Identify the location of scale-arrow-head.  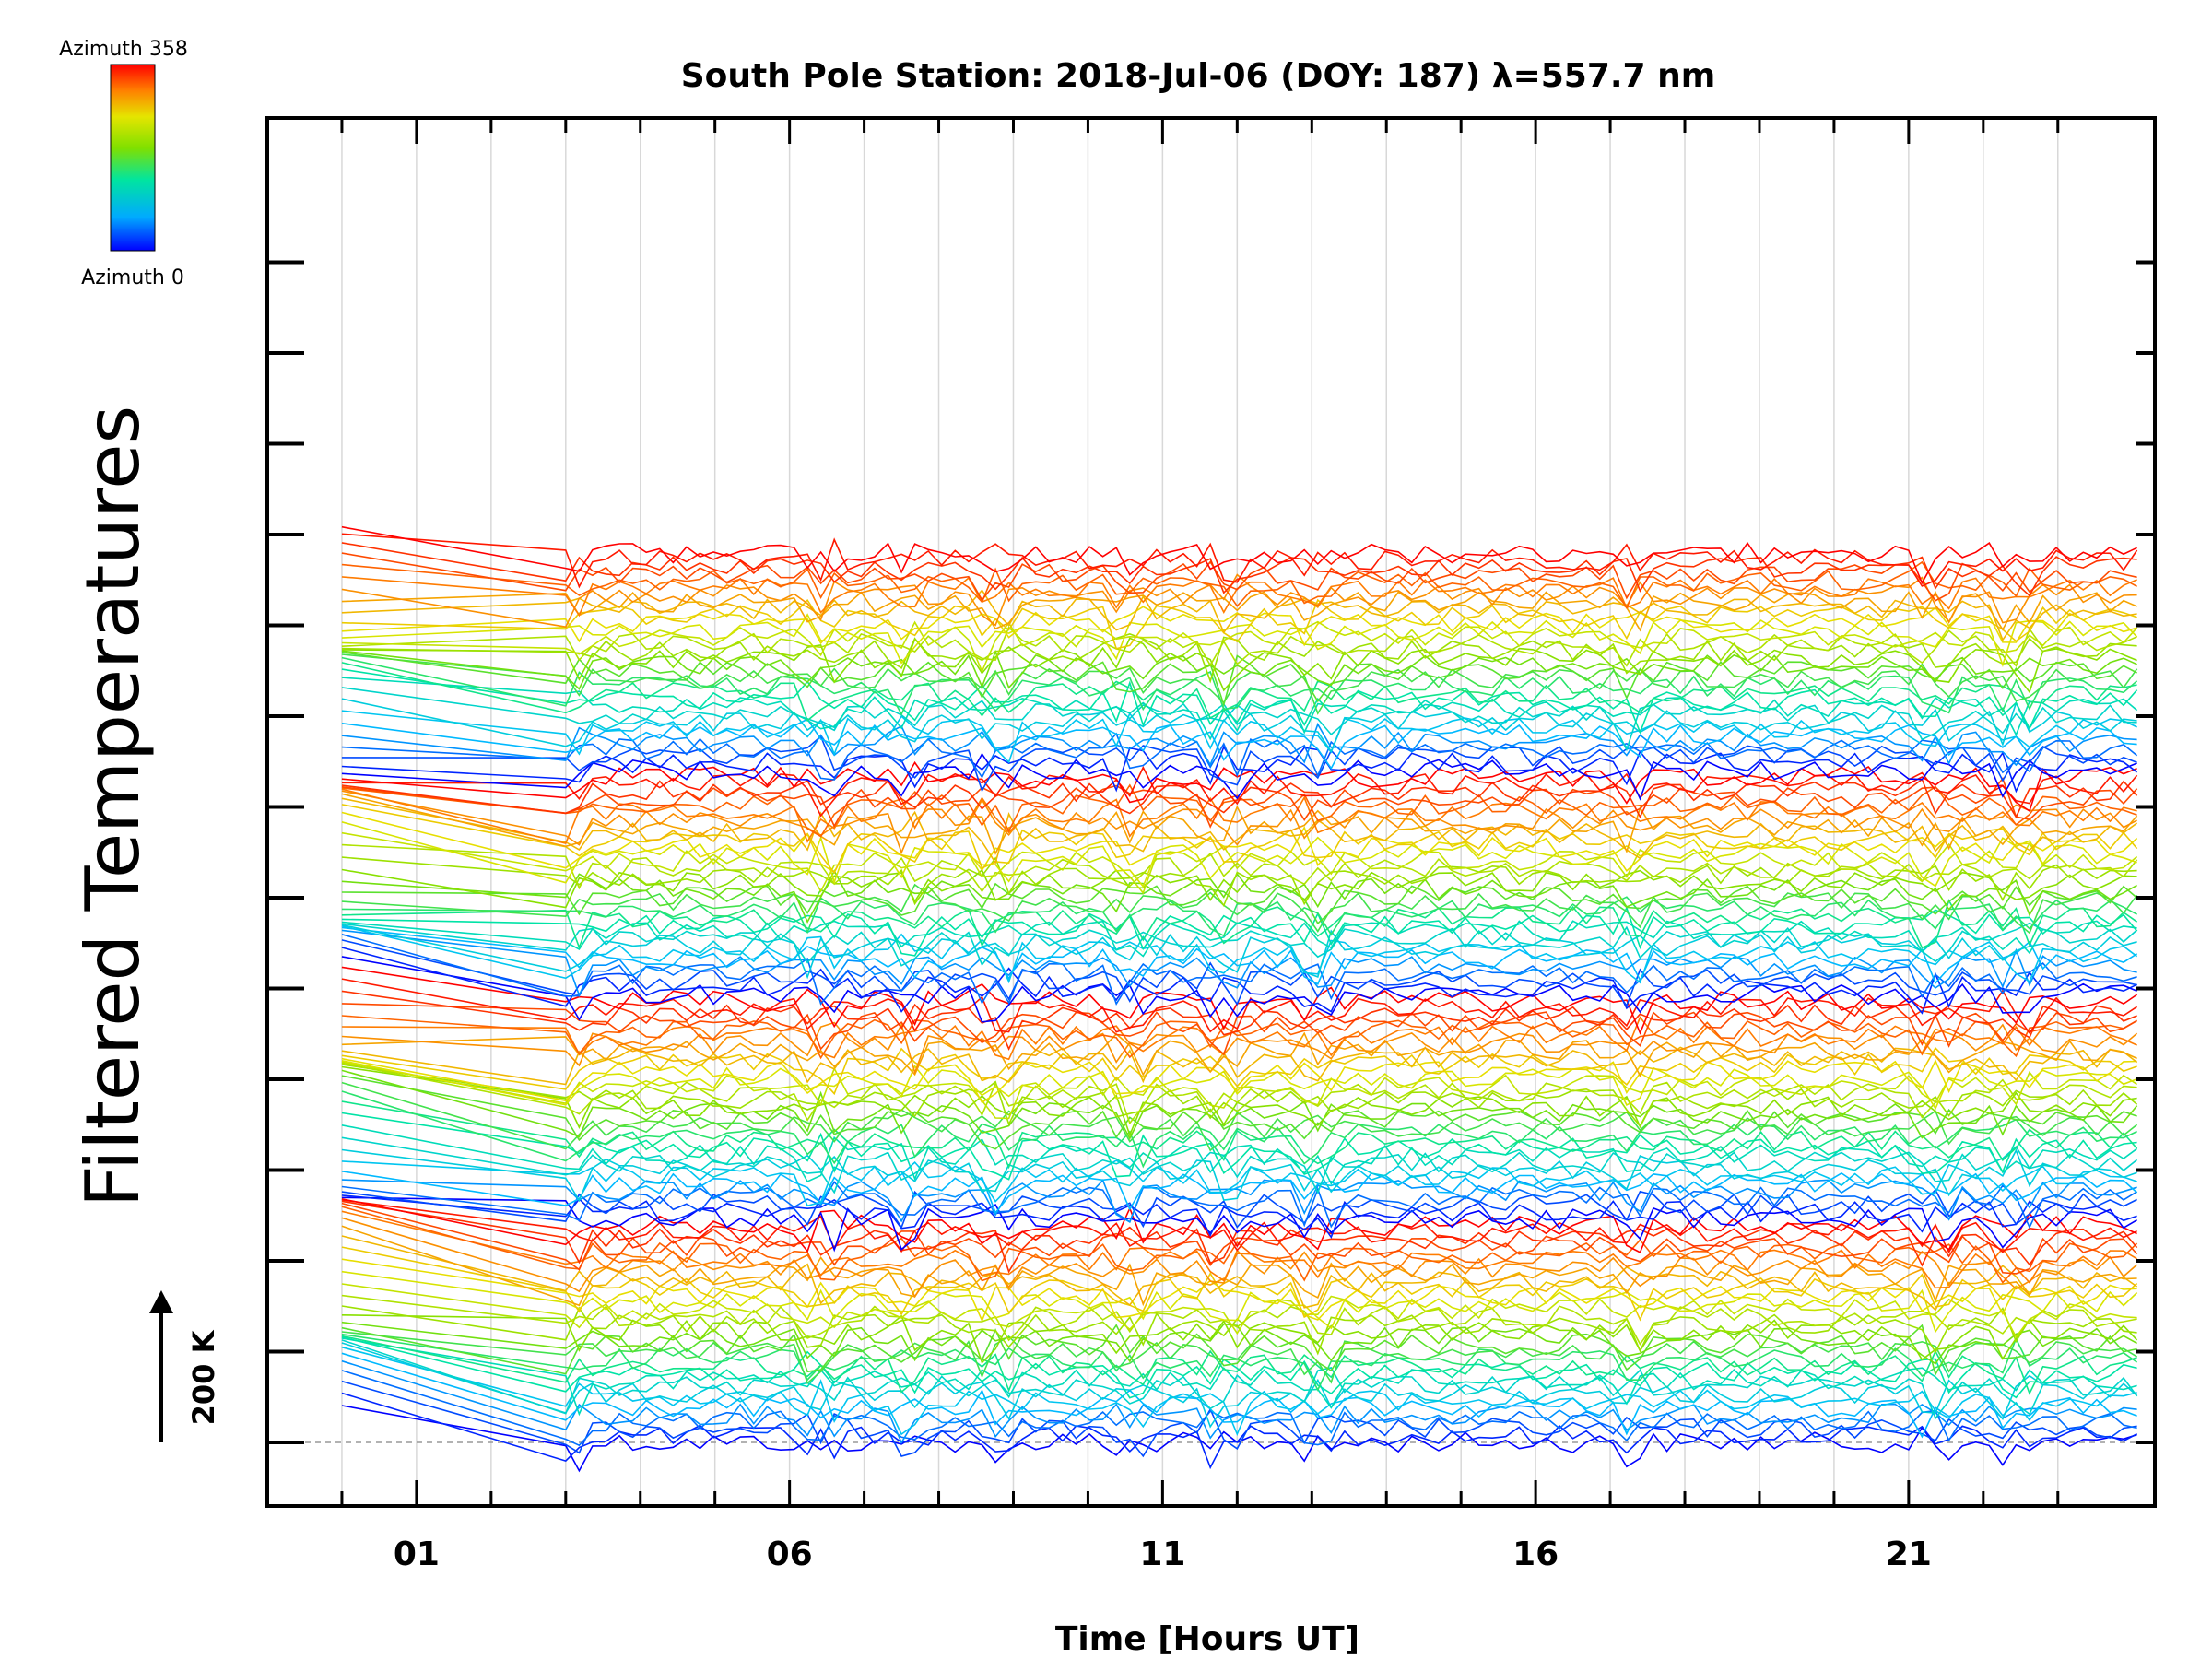
(161, 1301).